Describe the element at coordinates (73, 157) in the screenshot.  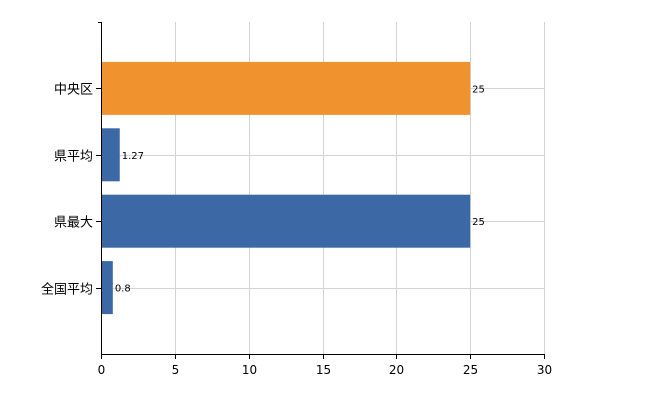
I see `category-label-2: 県平均` at that location.